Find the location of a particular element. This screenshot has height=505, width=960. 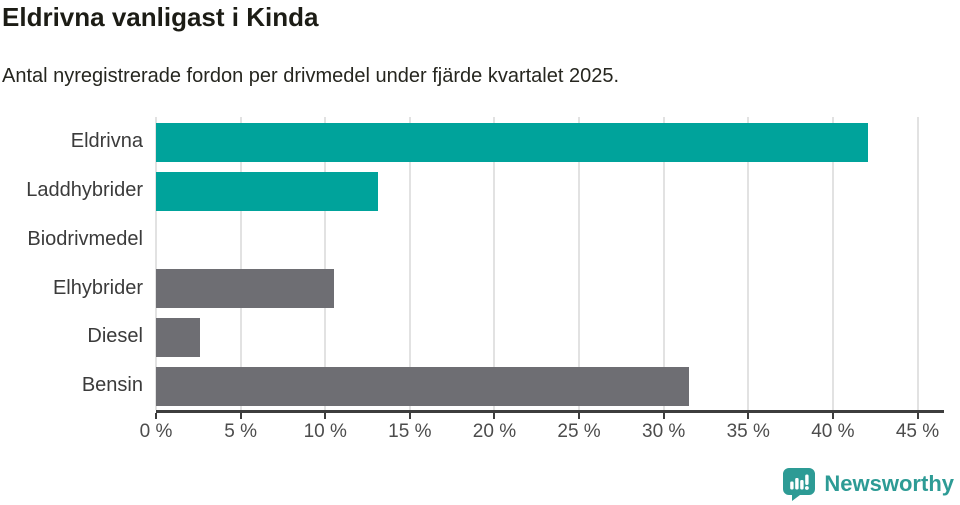

x-tick-label: 10 % is located at coordinates (325, 431).